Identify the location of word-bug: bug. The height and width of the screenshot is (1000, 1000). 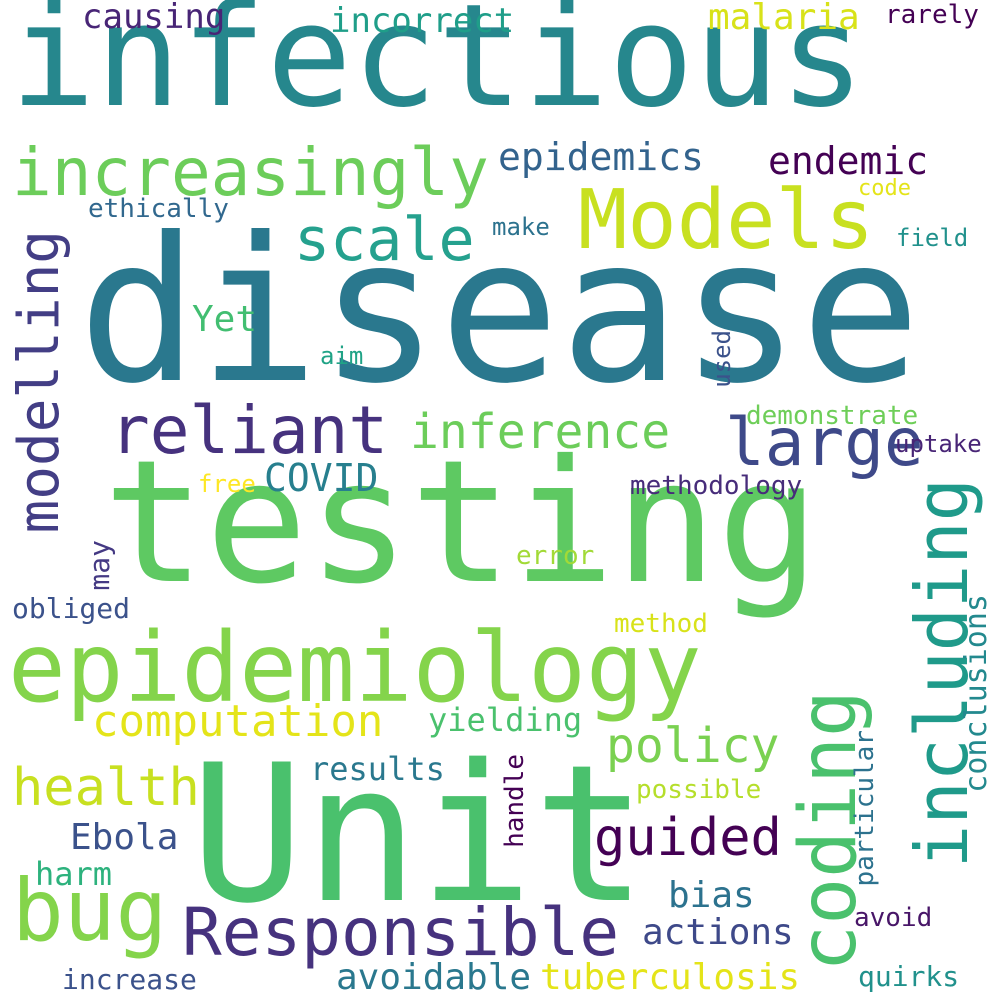
(90, 911).